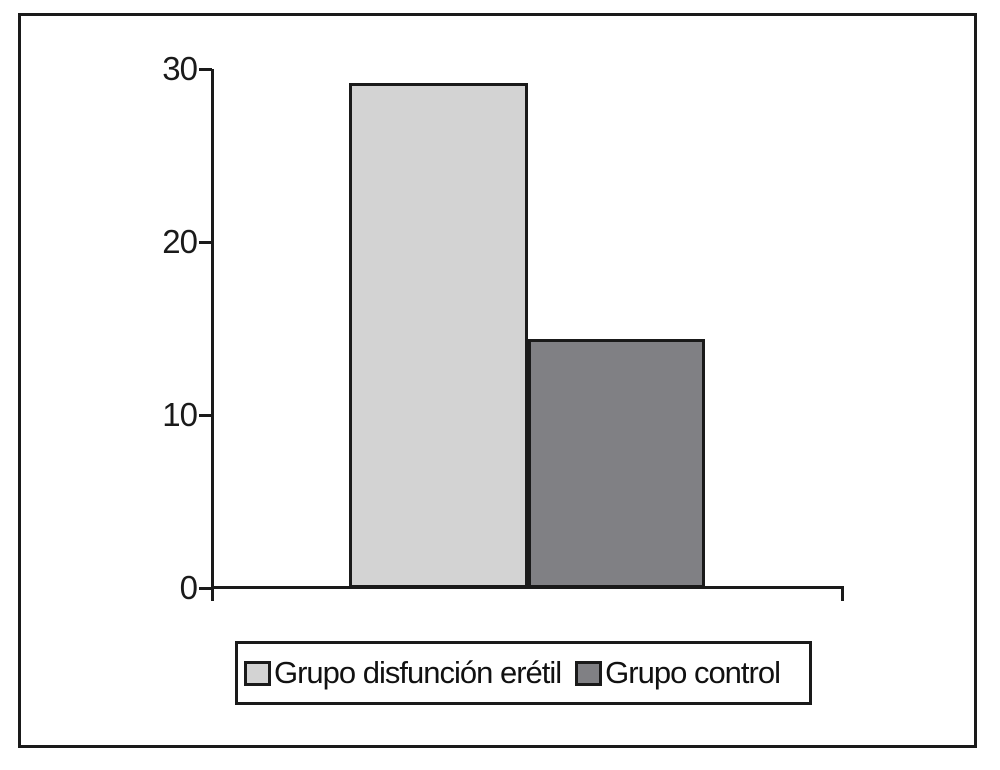  What do you see at coordinates (188, 587) in the screenshot?
I see `y-axis-tick-label: 0` at bounding box center [188, 587].